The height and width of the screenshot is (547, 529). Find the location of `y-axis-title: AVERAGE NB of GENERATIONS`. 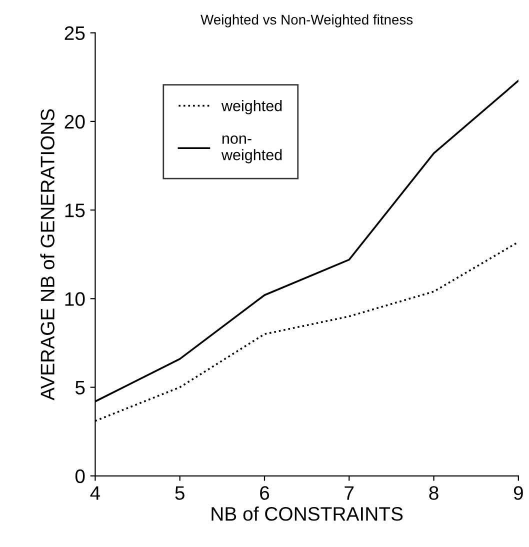

y-axis-title: AVERAGE NB of GENERATIONS is located at coordinates (47, 254).